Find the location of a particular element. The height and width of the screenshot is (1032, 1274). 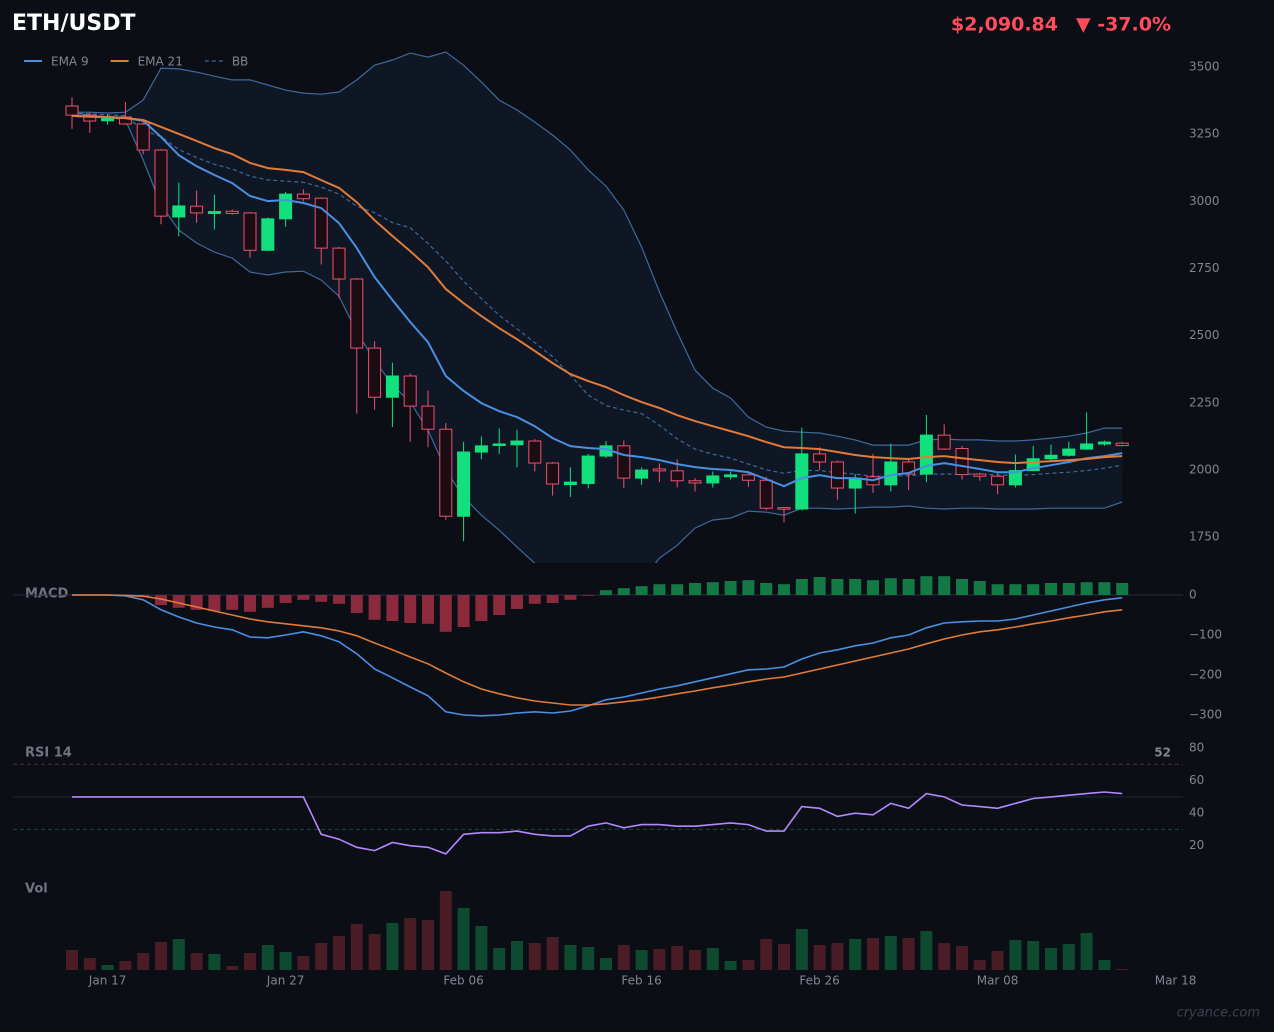

signal-line is located at coordinates (597, 650).